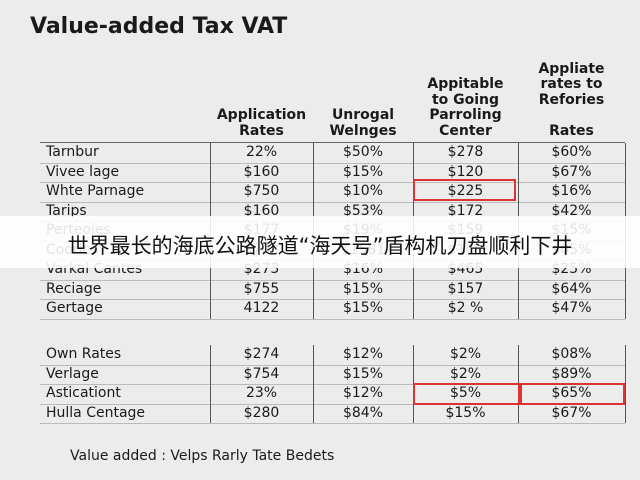 This screenshot has height=480, width=640. I want to click on cell: $750, so click(261, 191).